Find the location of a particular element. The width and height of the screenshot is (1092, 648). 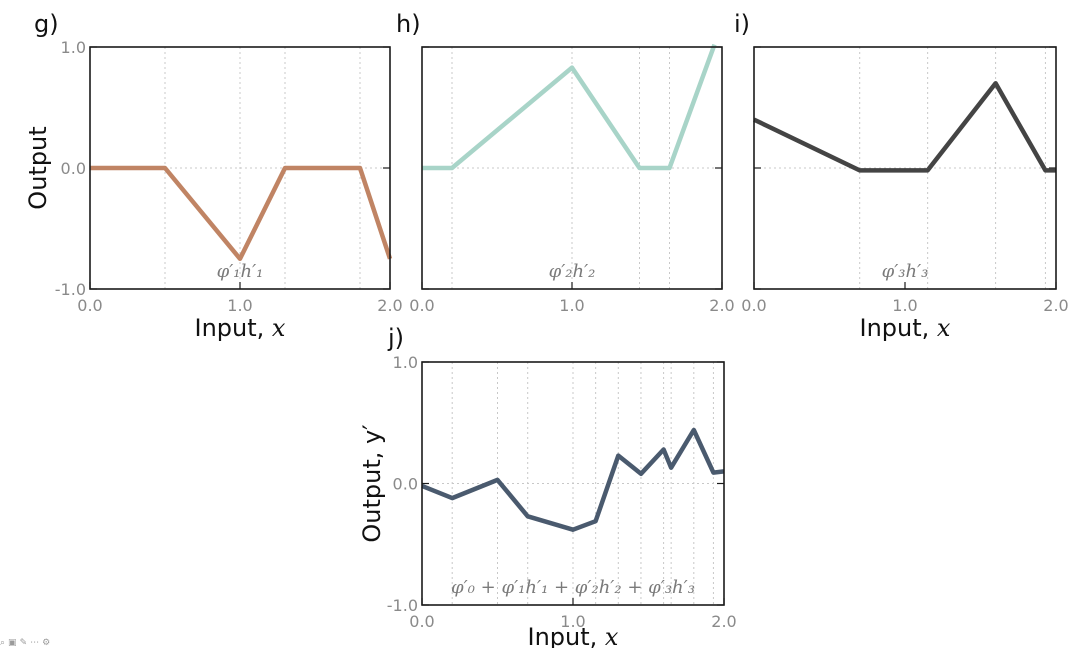

y-axis-label: Output is located at coordinates (38, 167).